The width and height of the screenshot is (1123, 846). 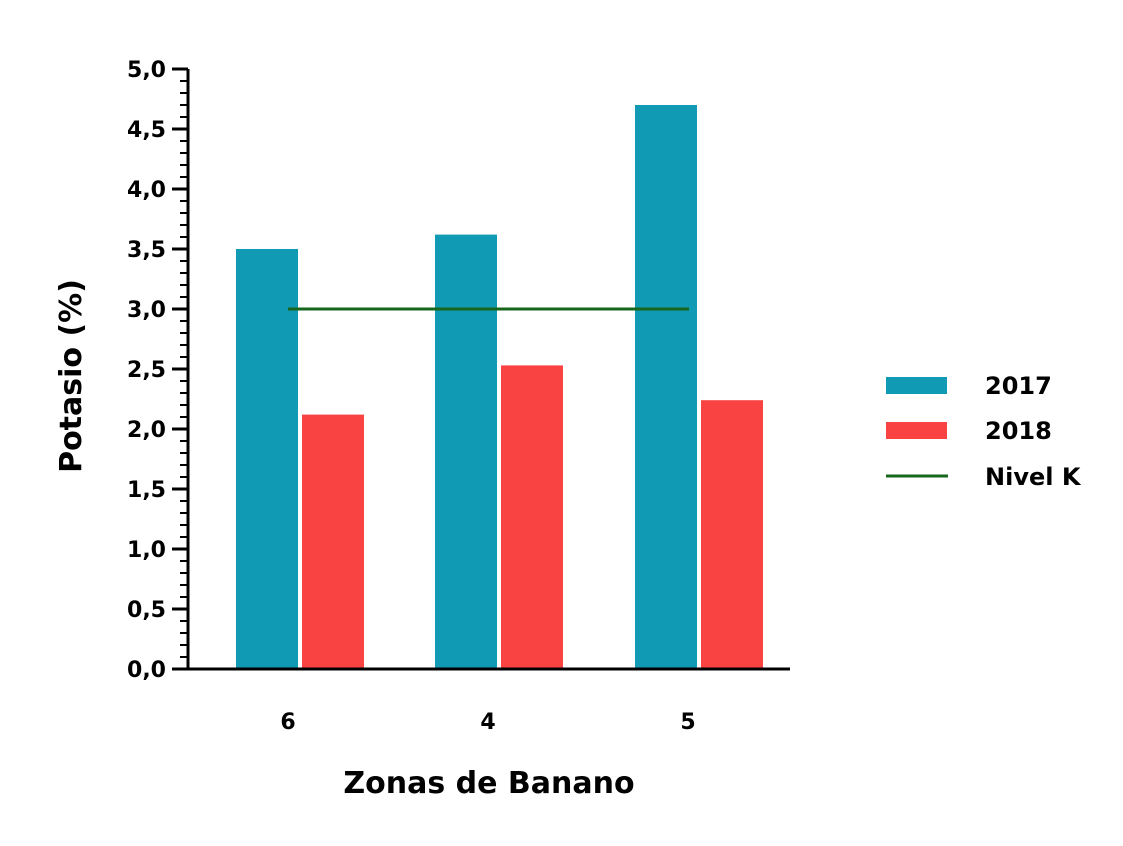 I want to click on x-tick-label: 4, so click(x=487, y=722).